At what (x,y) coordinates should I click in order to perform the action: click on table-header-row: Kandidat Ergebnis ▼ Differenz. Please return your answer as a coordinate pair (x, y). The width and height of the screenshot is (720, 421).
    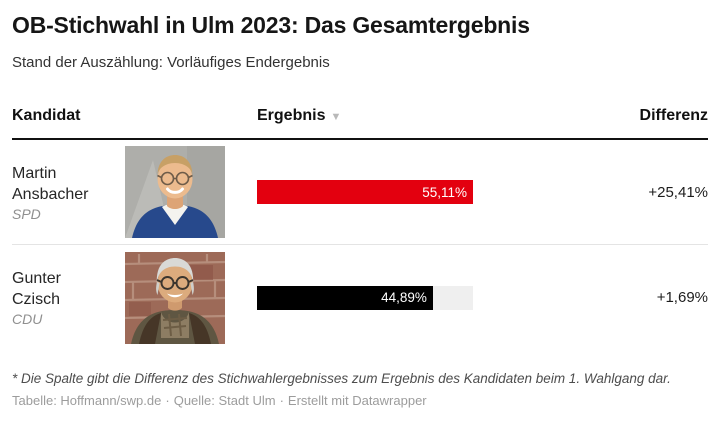
    Looking at the image, I should click on (360, 123).